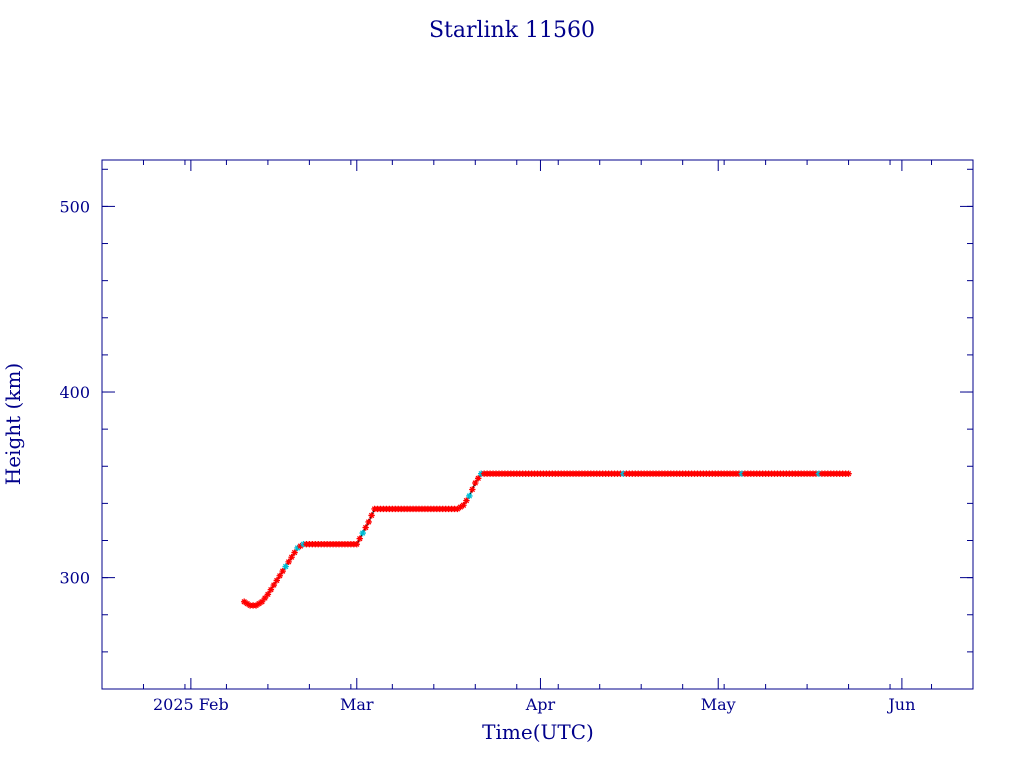  What do you see at coordinates (13, 424) in the screenshot?
I see `y-axis-title: Height (km)` at bounding box center [13, 424].